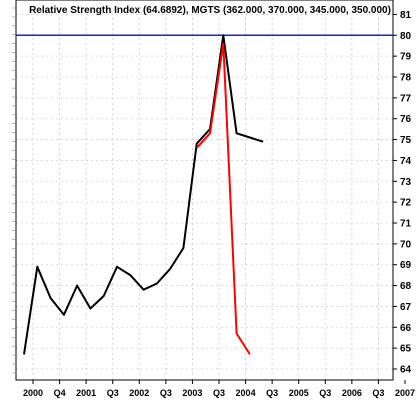 Image resolution: width=420 pixels, height=400 pixels. I want to click on x-tick-label: Q4, so click(60, 393).